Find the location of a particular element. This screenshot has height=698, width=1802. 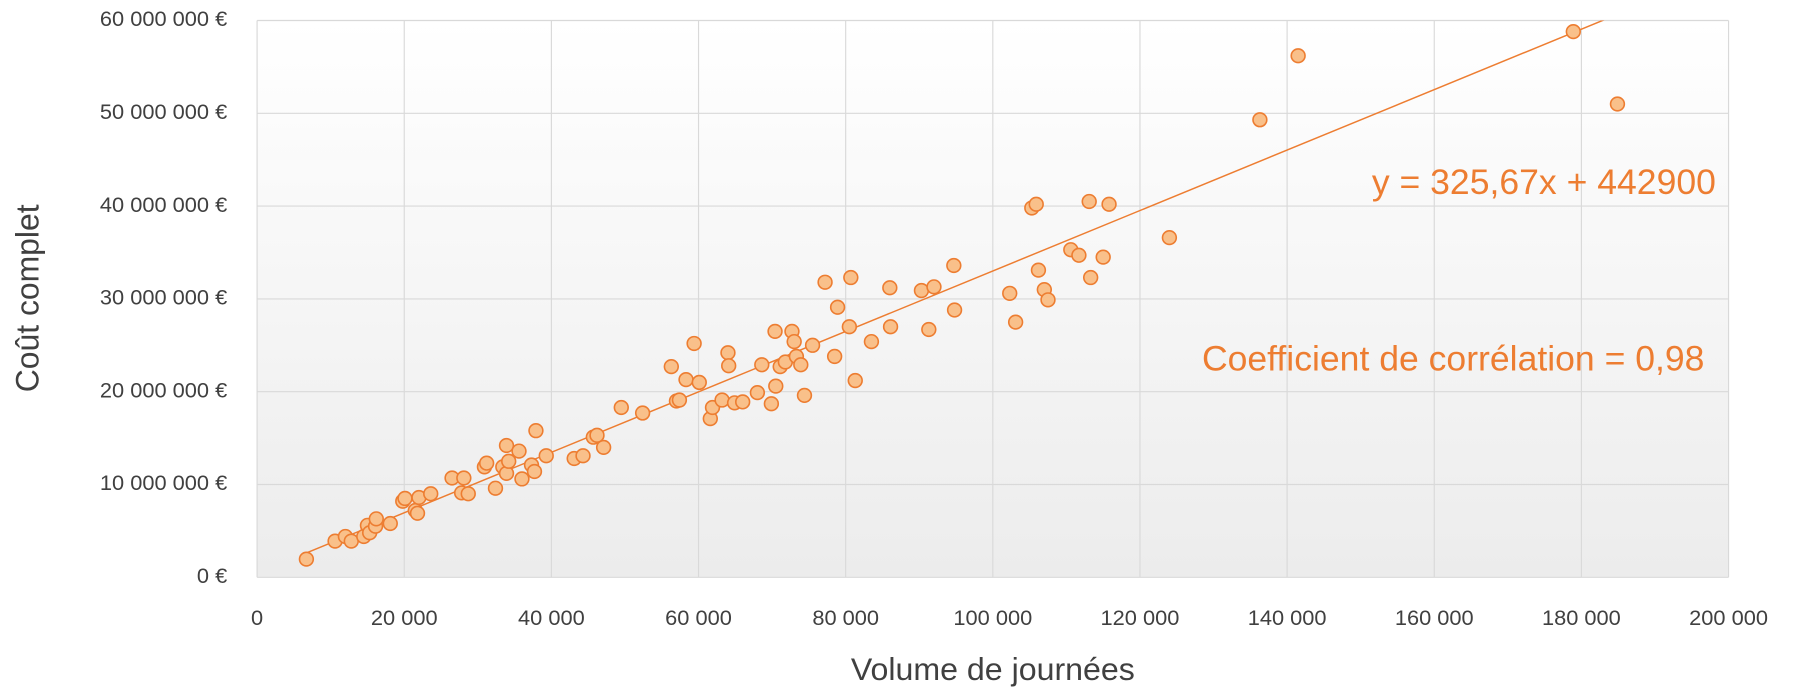

x-tick-label: 40 000 is located at coordinates (551, 617).